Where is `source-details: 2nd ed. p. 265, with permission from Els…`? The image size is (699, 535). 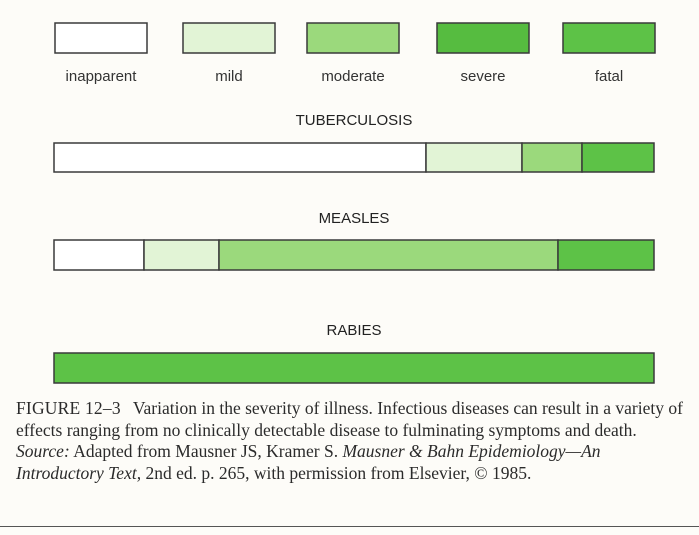
source-details: 2nd ed. p. 265, with permission from Els… is located at coordinates (338, 472).